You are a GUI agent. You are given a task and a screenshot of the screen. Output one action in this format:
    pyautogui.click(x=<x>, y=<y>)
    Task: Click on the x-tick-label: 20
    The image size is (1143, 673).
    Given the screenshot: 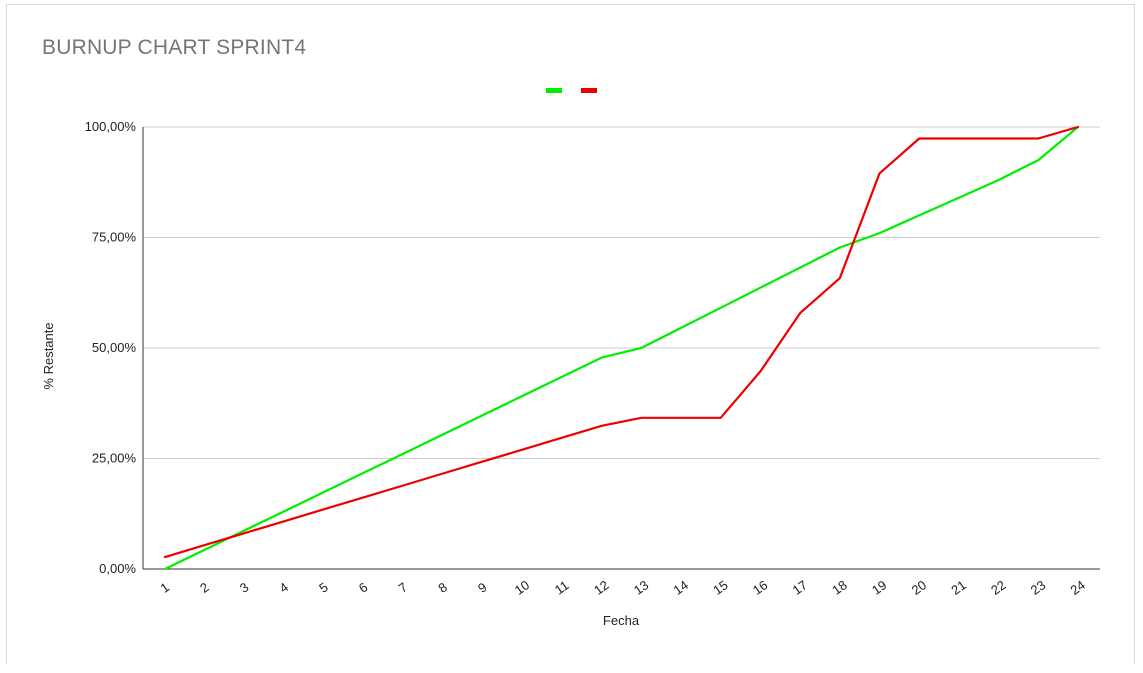 What is the action you would take?
    pyautogui.click(x=919, y=587)
    